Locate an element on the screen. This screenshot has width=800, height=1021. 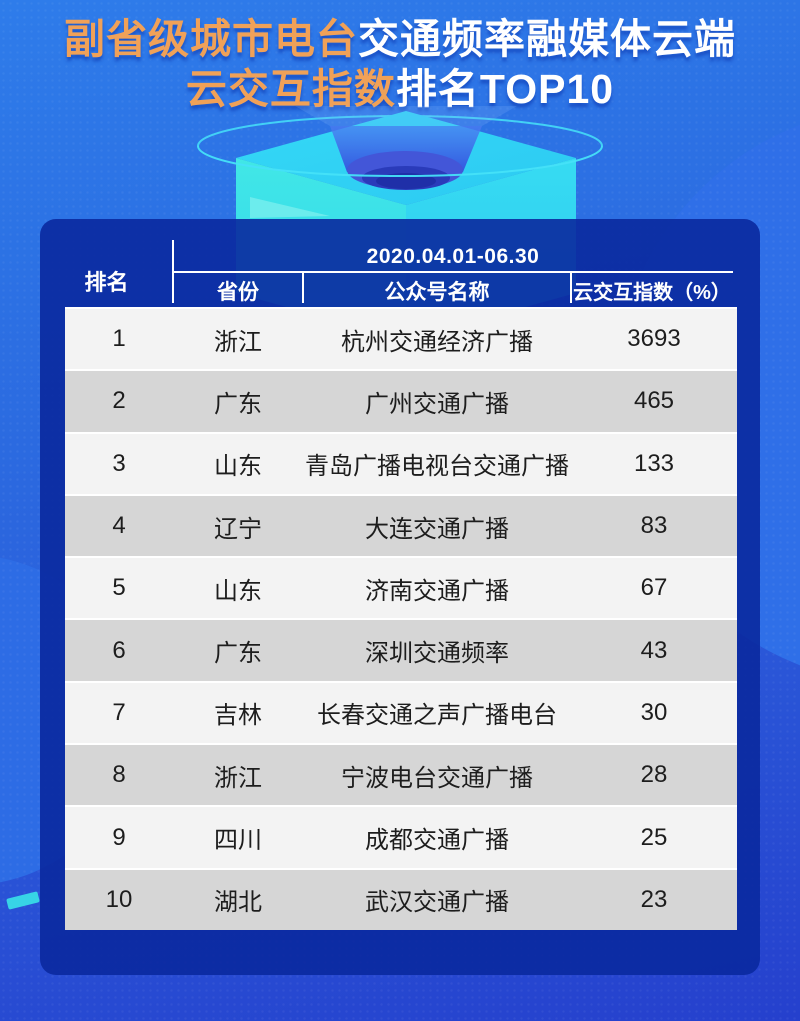
cell-province: 四川 is located at coordinates (238, 841).